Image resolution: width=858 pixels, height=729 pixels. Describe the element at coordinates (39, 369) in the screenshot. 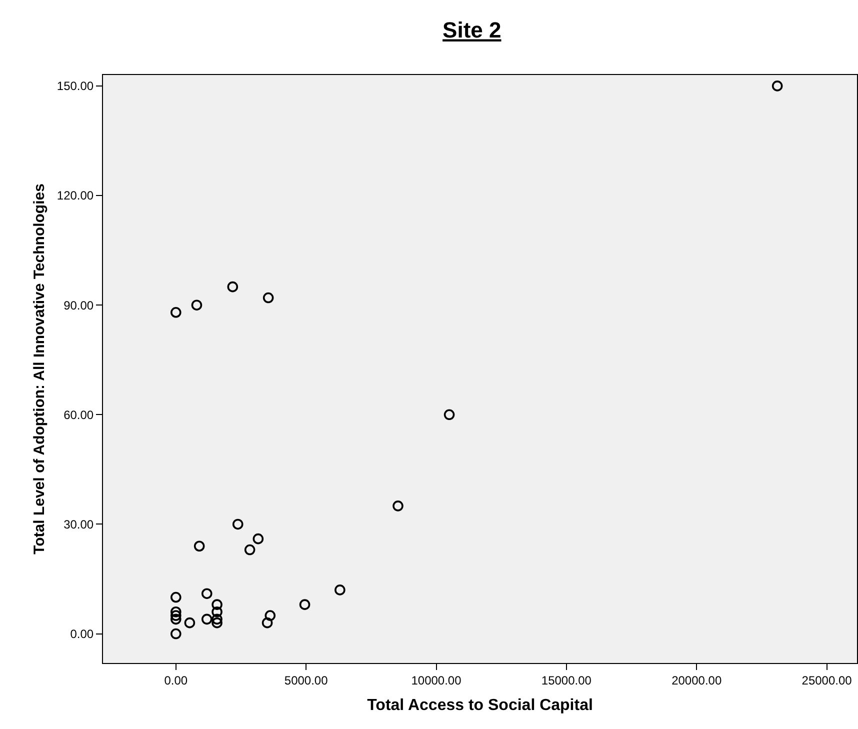

I see `y-axis-title: Total Level of Adoption: All Innovative Technologies` at that location.